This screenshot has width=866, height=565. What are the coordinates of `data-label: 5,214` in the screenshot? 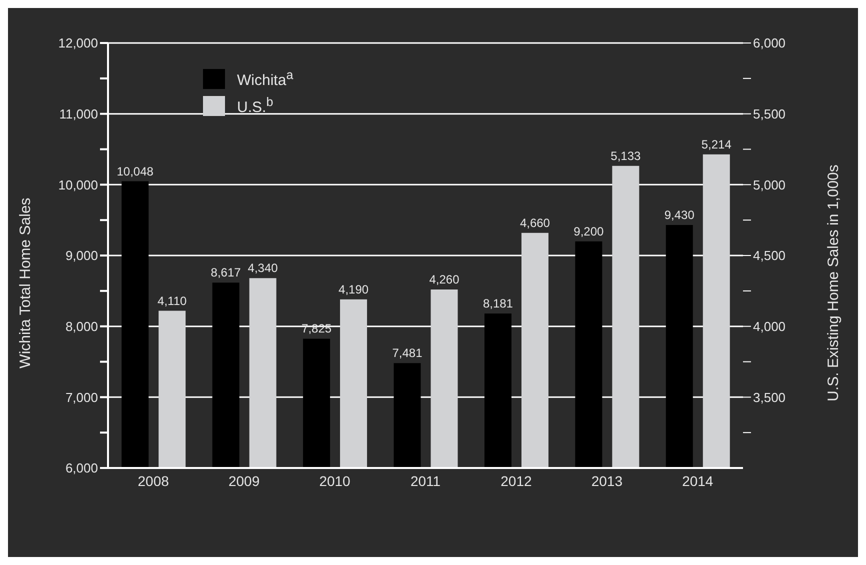 It's located at (716, 144).